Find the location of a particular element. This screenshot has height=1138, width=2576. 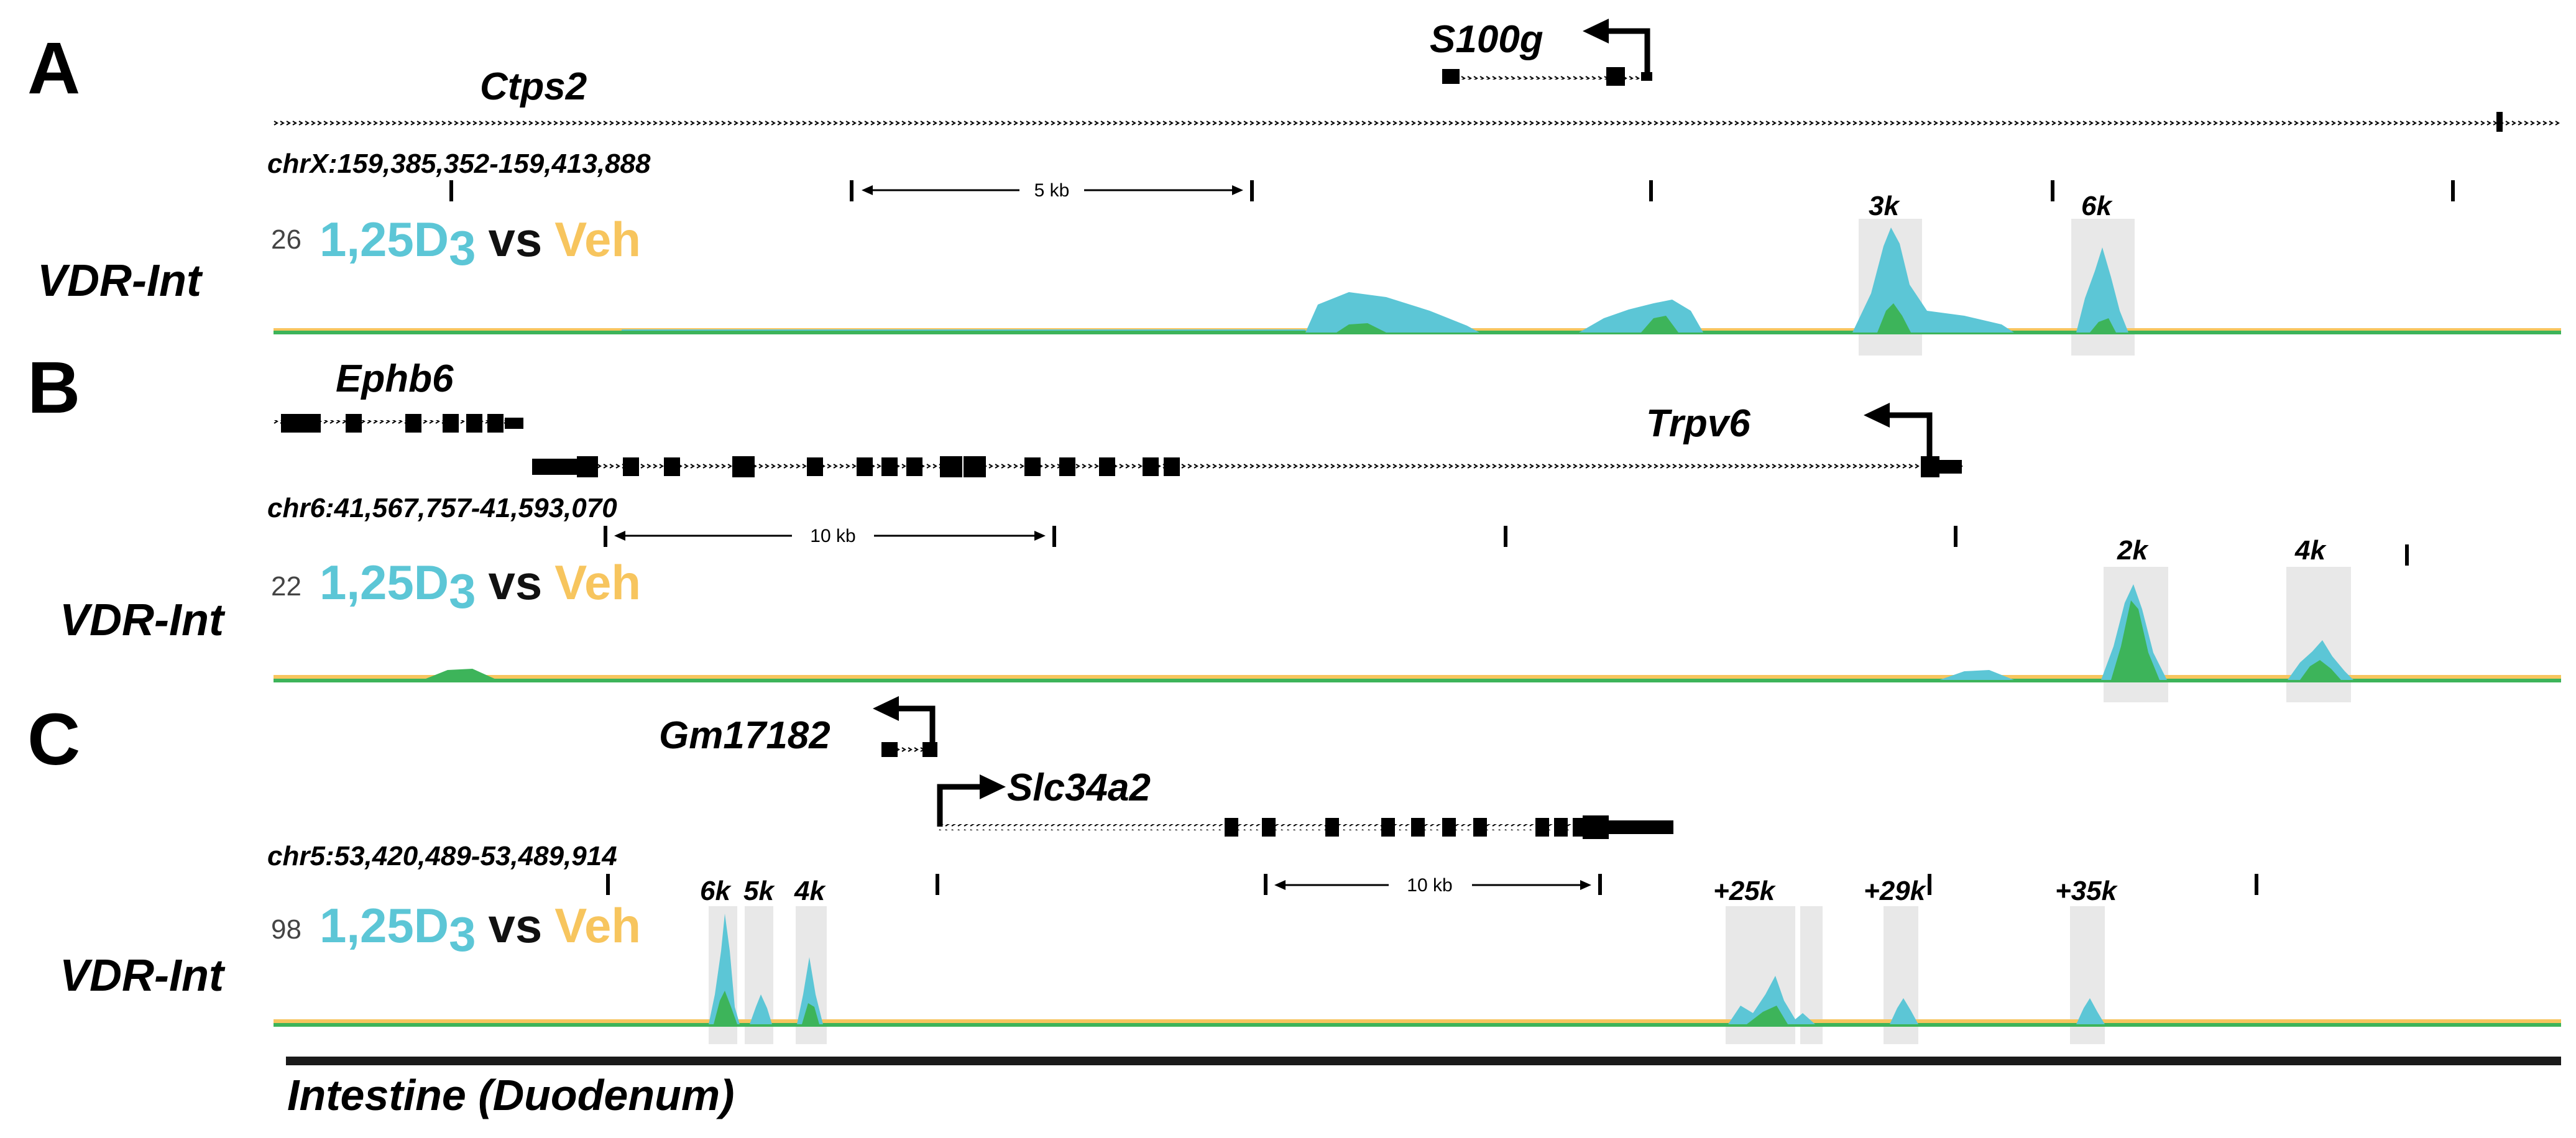

gene-label-ctps2: Ctps2 is located at coordinates (533, 86).